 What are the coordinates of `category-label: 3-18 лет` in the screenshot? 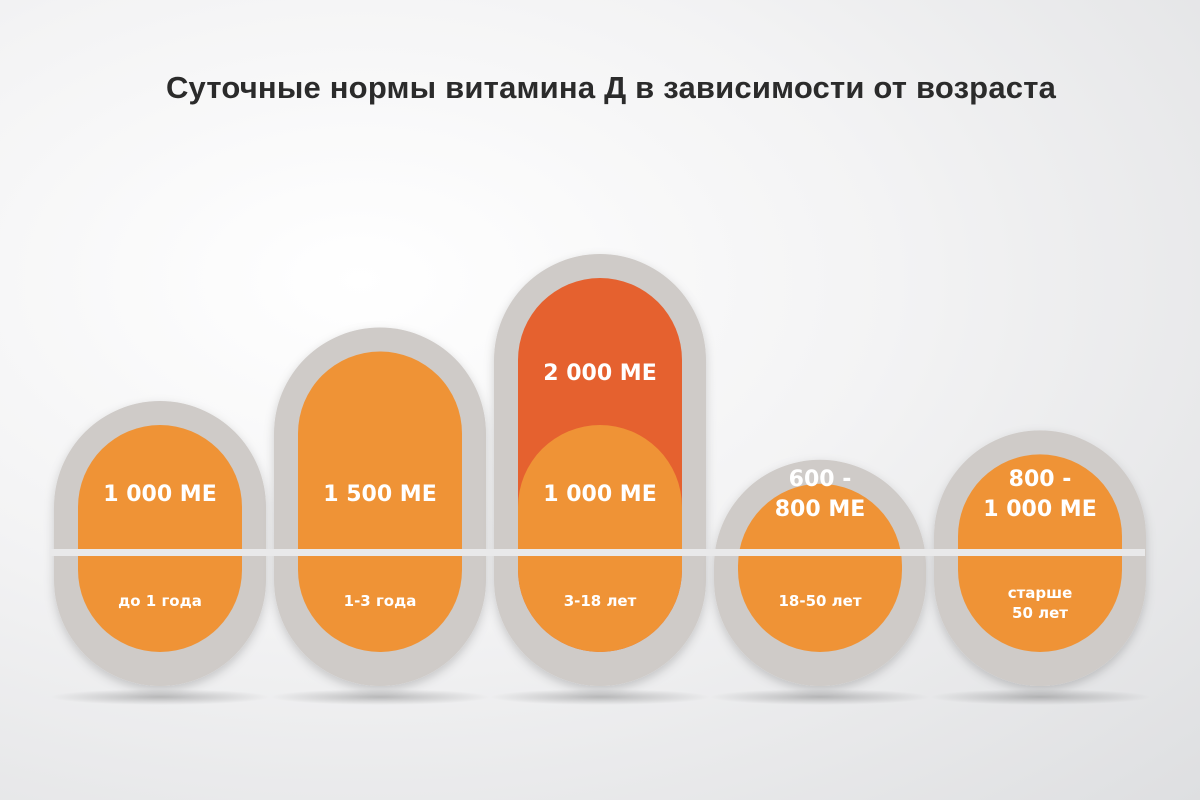 It's located at (600, 601).